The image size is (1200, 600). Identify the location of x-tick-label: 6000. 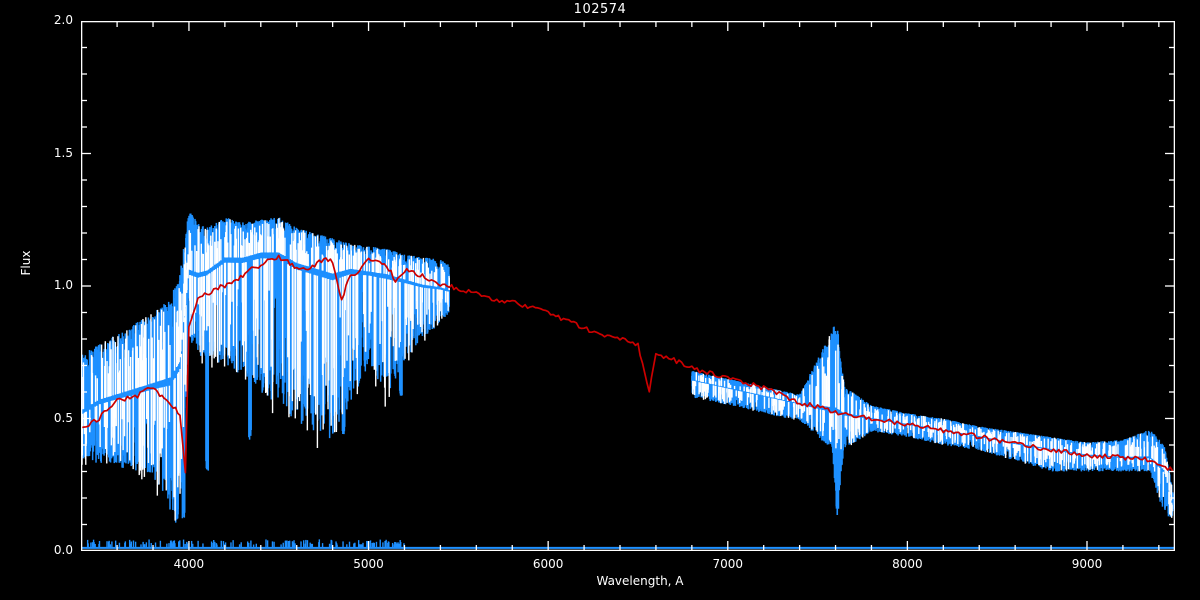
(548, 564).